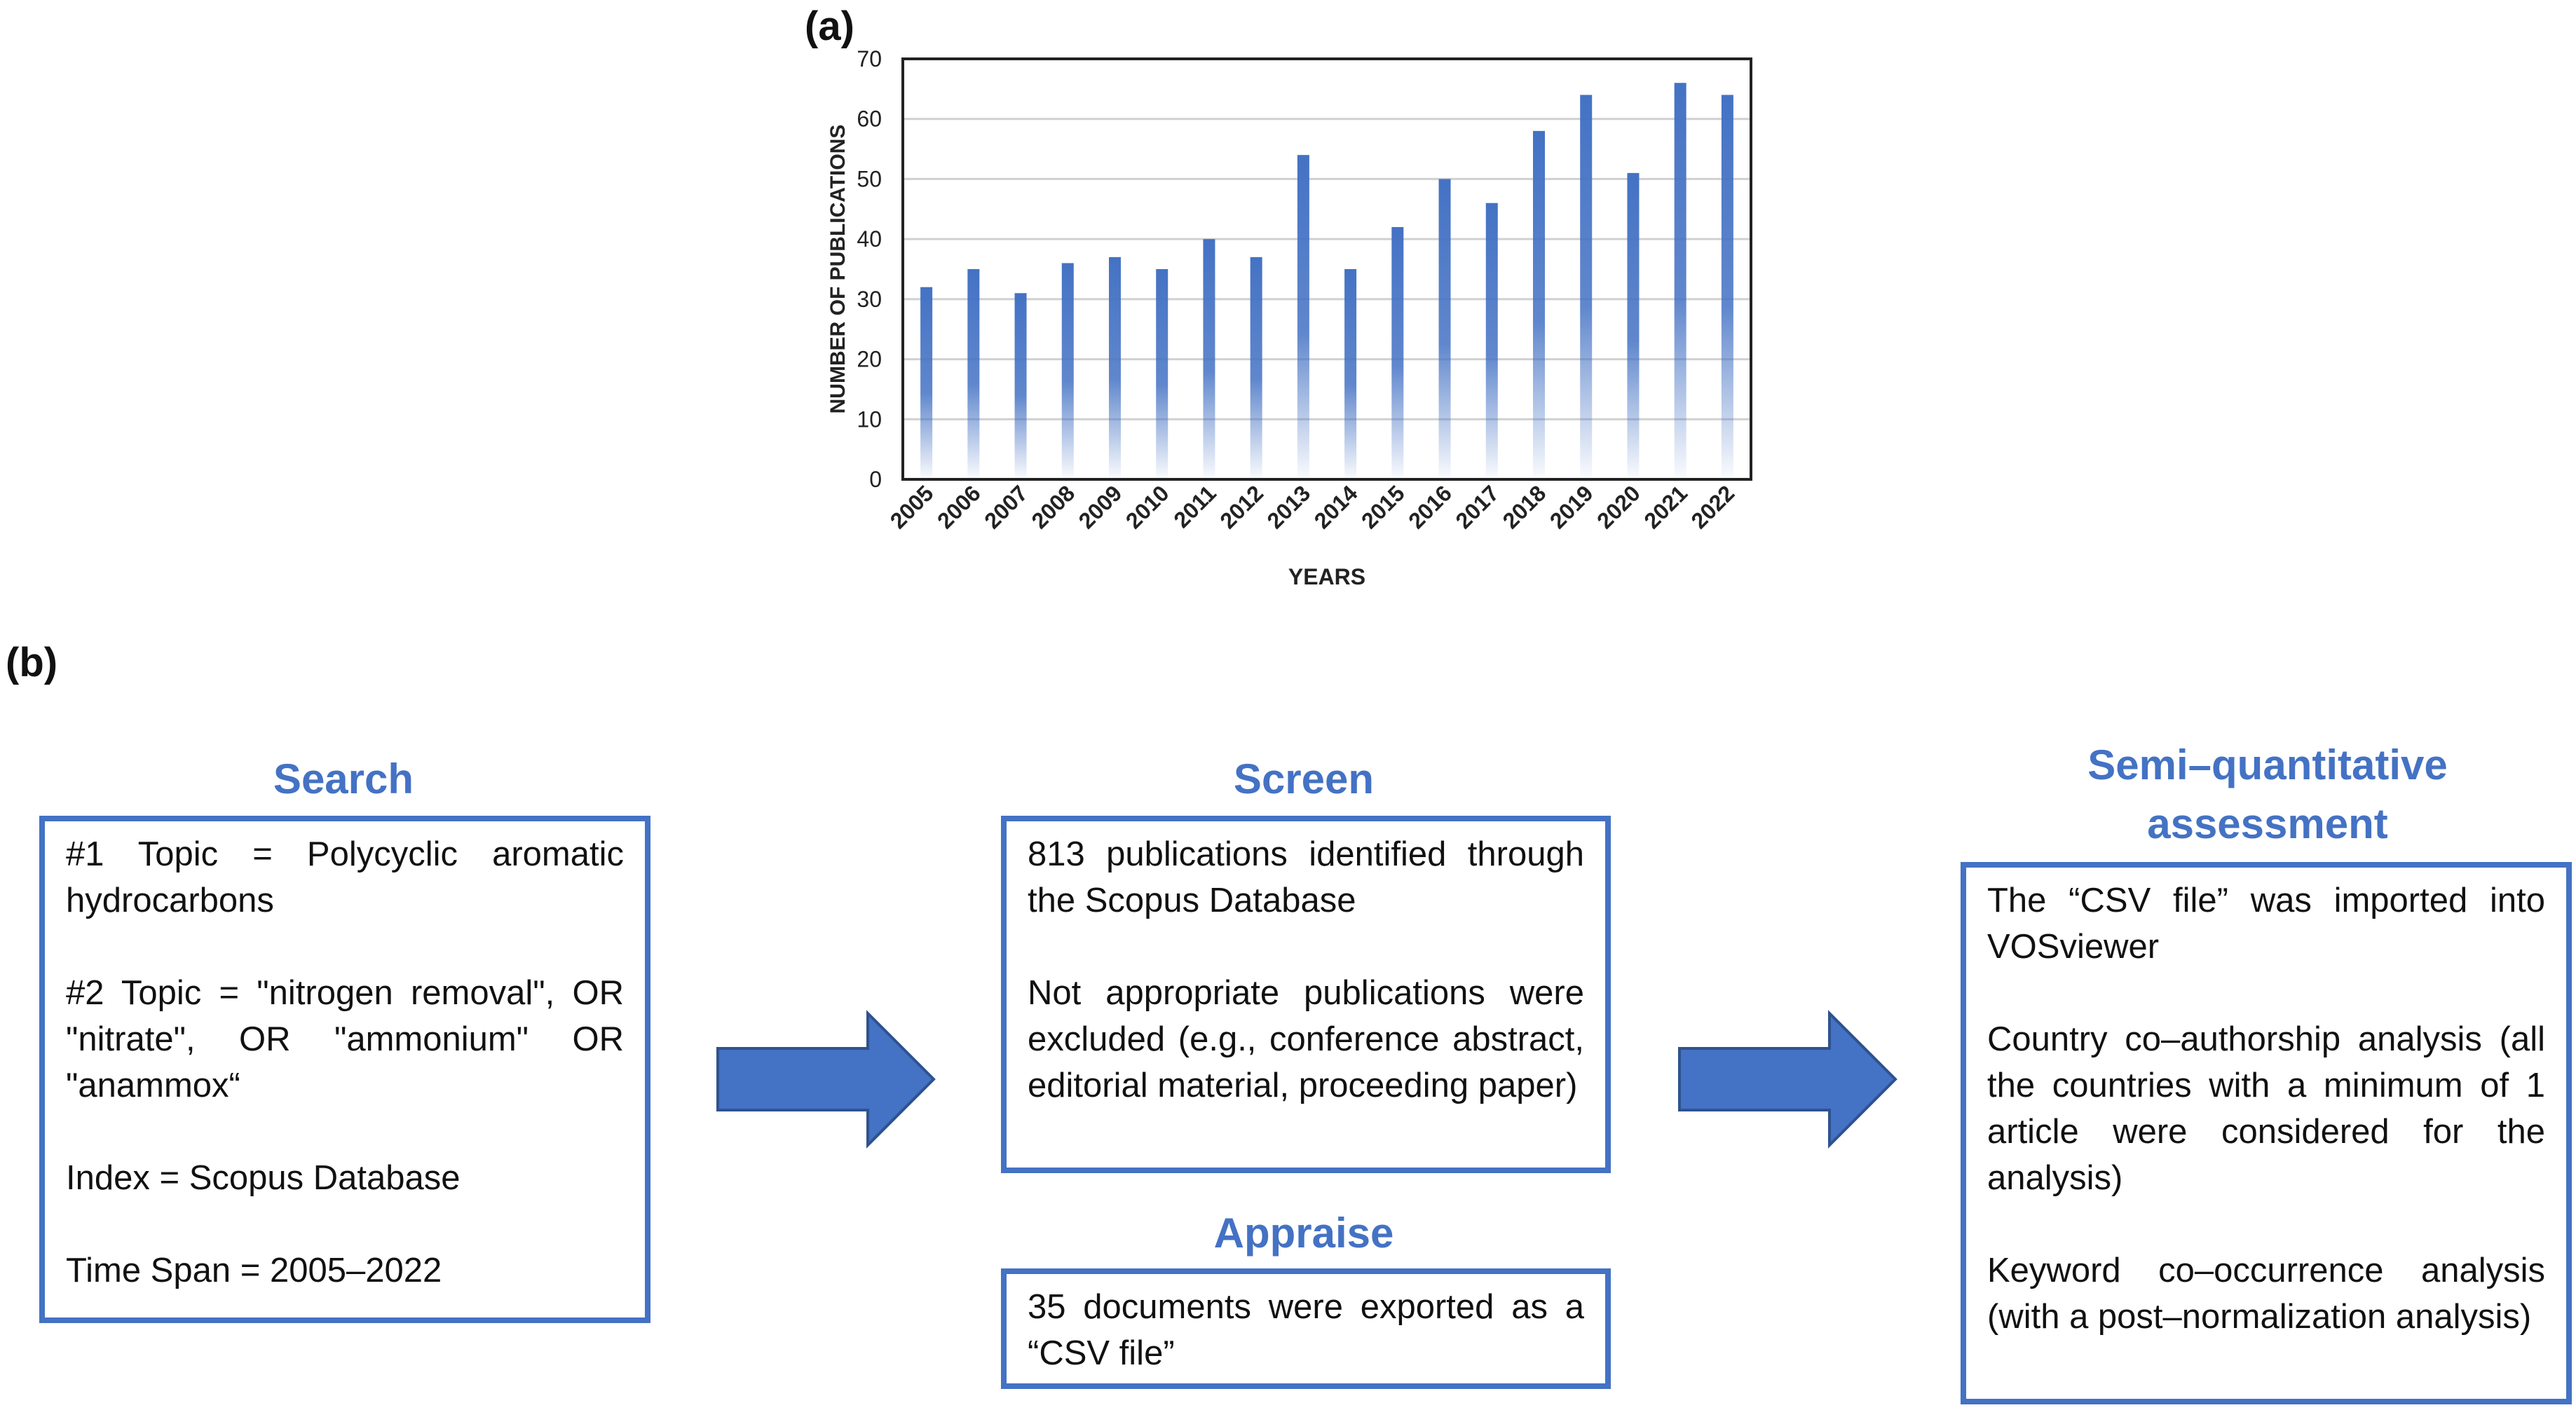 The width and height of the screenshot is (2576, 1410). I want to click on x-tick-label: 2011, so click(1194, 506).